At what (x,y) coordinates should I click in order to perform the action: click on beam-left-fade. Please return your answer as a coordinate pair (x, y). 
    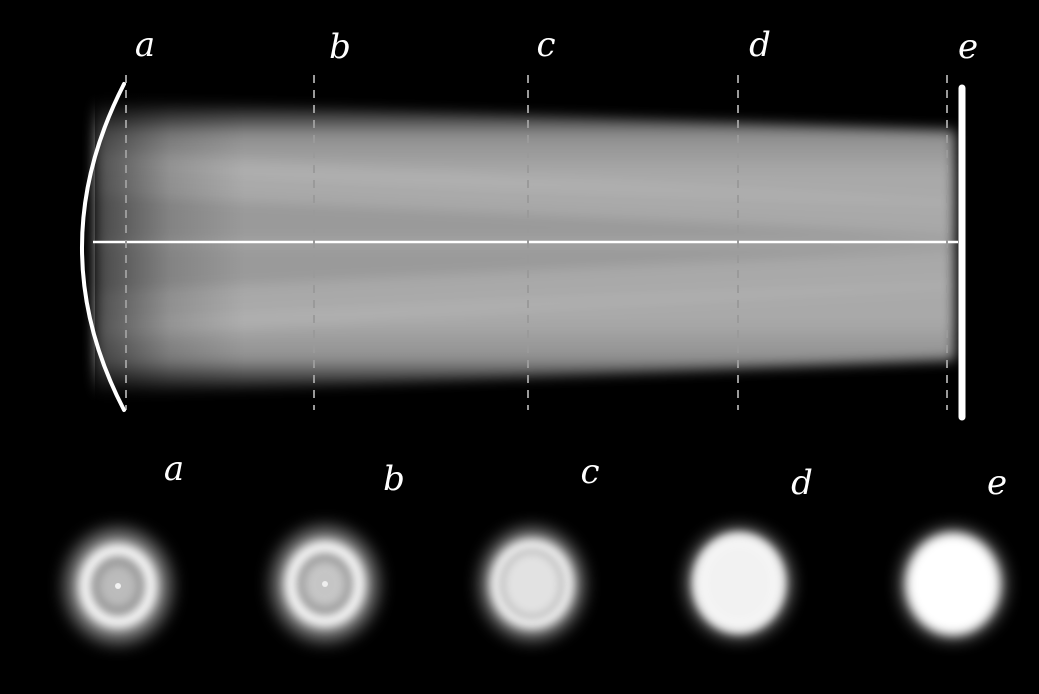
    Looking at the image, I should click on (245, 250).